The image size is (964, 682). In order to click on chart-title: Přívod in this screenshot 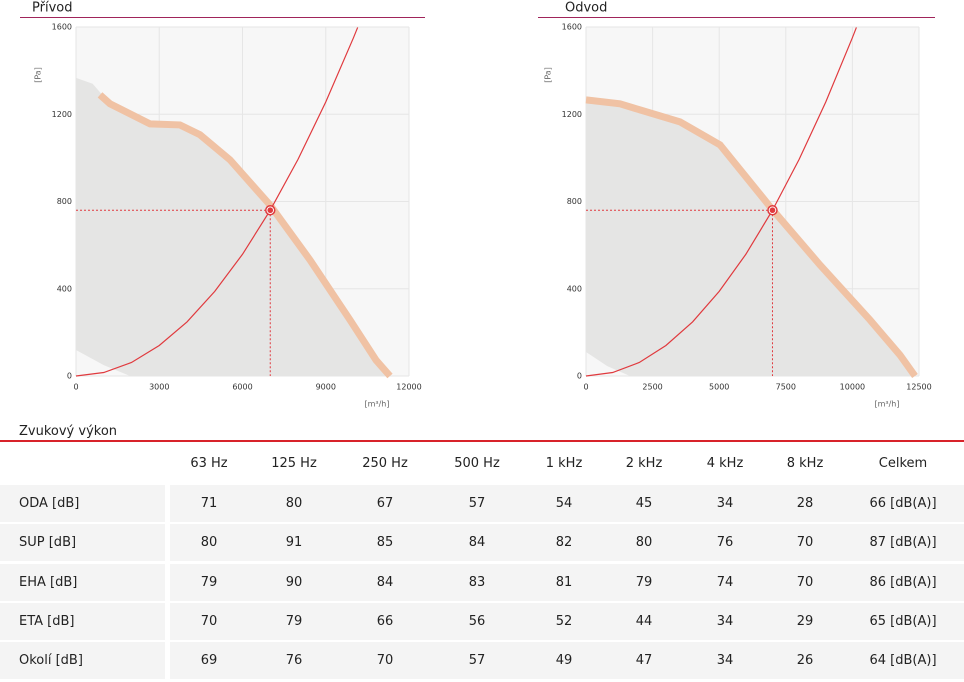, I will do `click(52, 8)`.